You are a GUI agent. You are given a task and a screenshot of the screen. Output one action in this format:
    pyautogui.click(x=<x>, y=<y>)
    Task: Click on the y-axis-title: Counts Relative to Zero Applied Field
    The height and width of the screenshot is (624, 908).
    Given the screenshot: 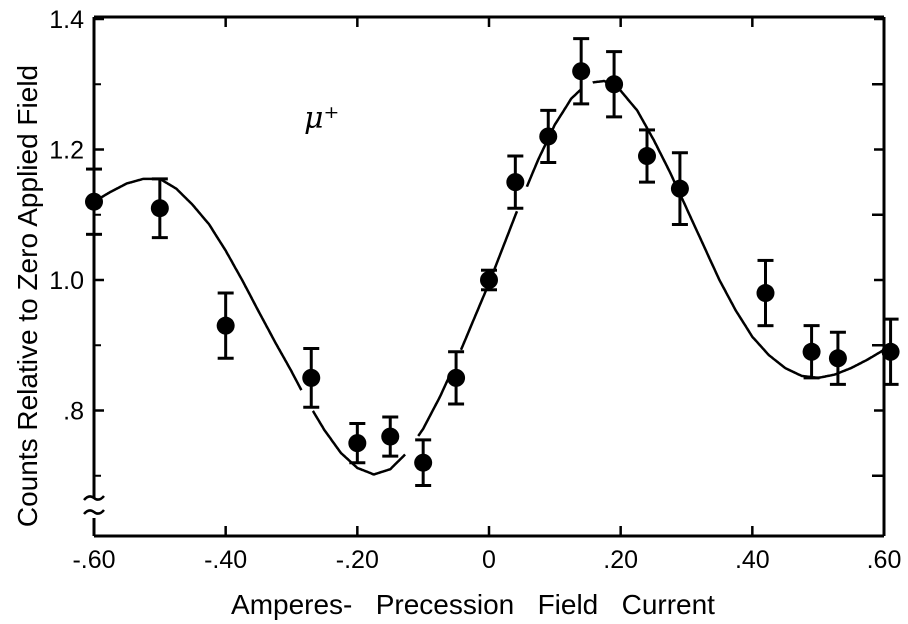 What is the action you would take?
    pyautogui.click(x=27, y=296)
    